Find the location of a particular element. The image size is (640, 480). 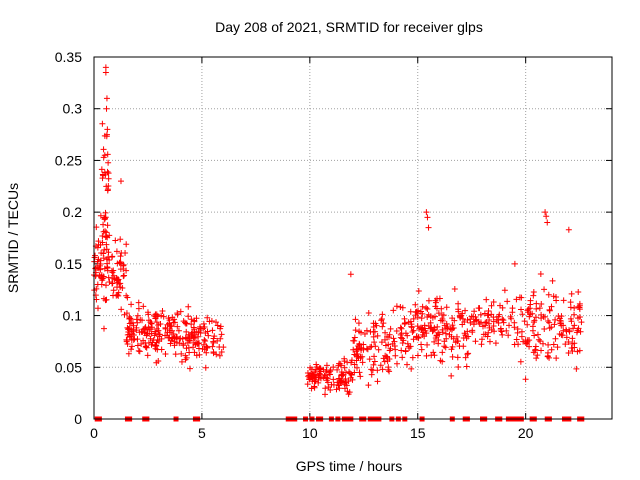

x-tick-label: 10 is located at coordinates (310, 433).